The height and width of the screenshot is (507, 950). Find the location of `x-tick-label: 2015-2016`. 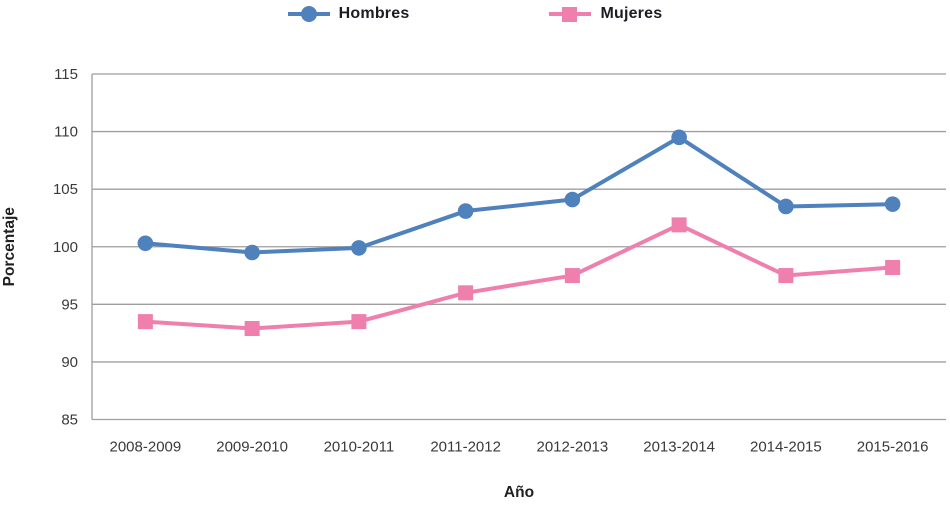

x-tick-label: 2015-2016 is located at coordinates (893, 447).